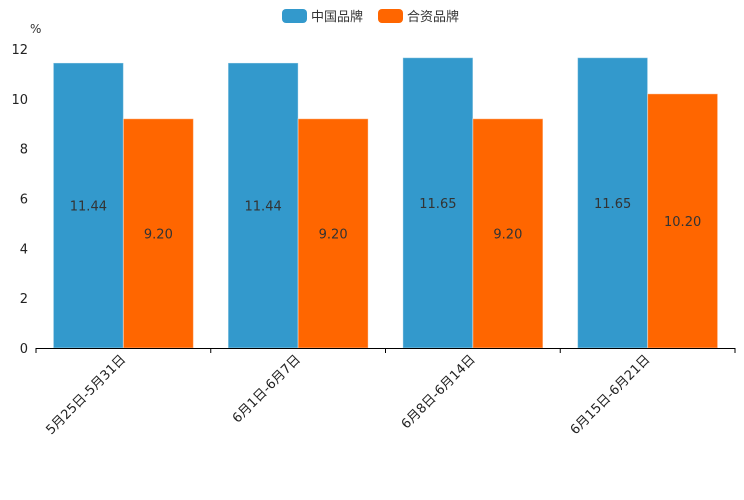 The height and width of the screenshot is (500, 744). I want to click on y-tick-label: 6, so click(24, 200).